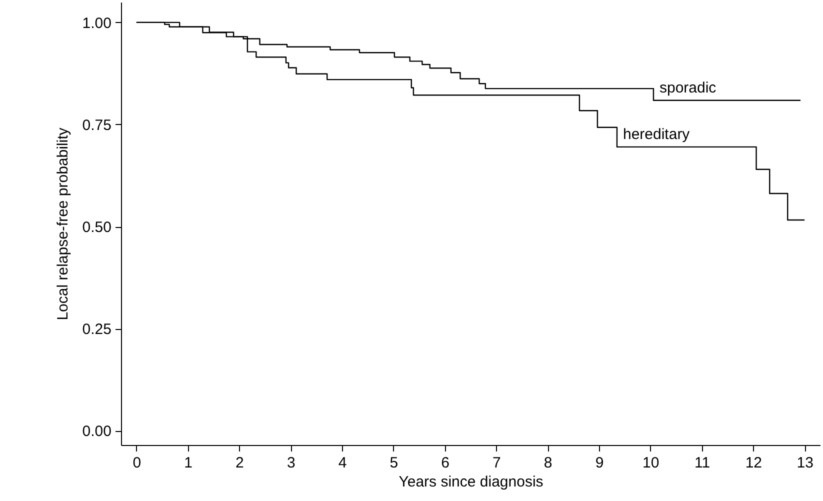 The image size is (823, 501). I want to click on y-axis-title: Local relapse-free probability, so click(63, 223).